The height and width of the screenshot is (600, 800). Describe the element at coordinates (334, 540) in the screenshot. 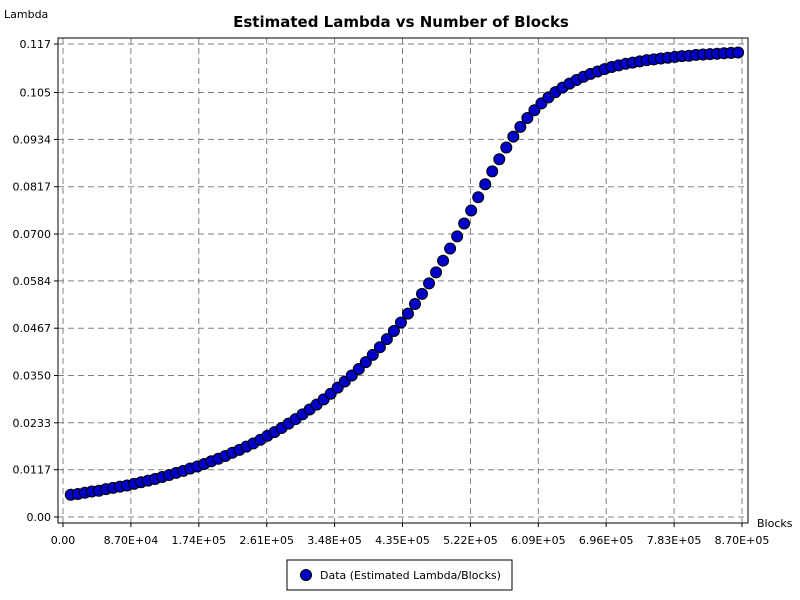

I see `x-tick-label: 3.48E+05` at that location.